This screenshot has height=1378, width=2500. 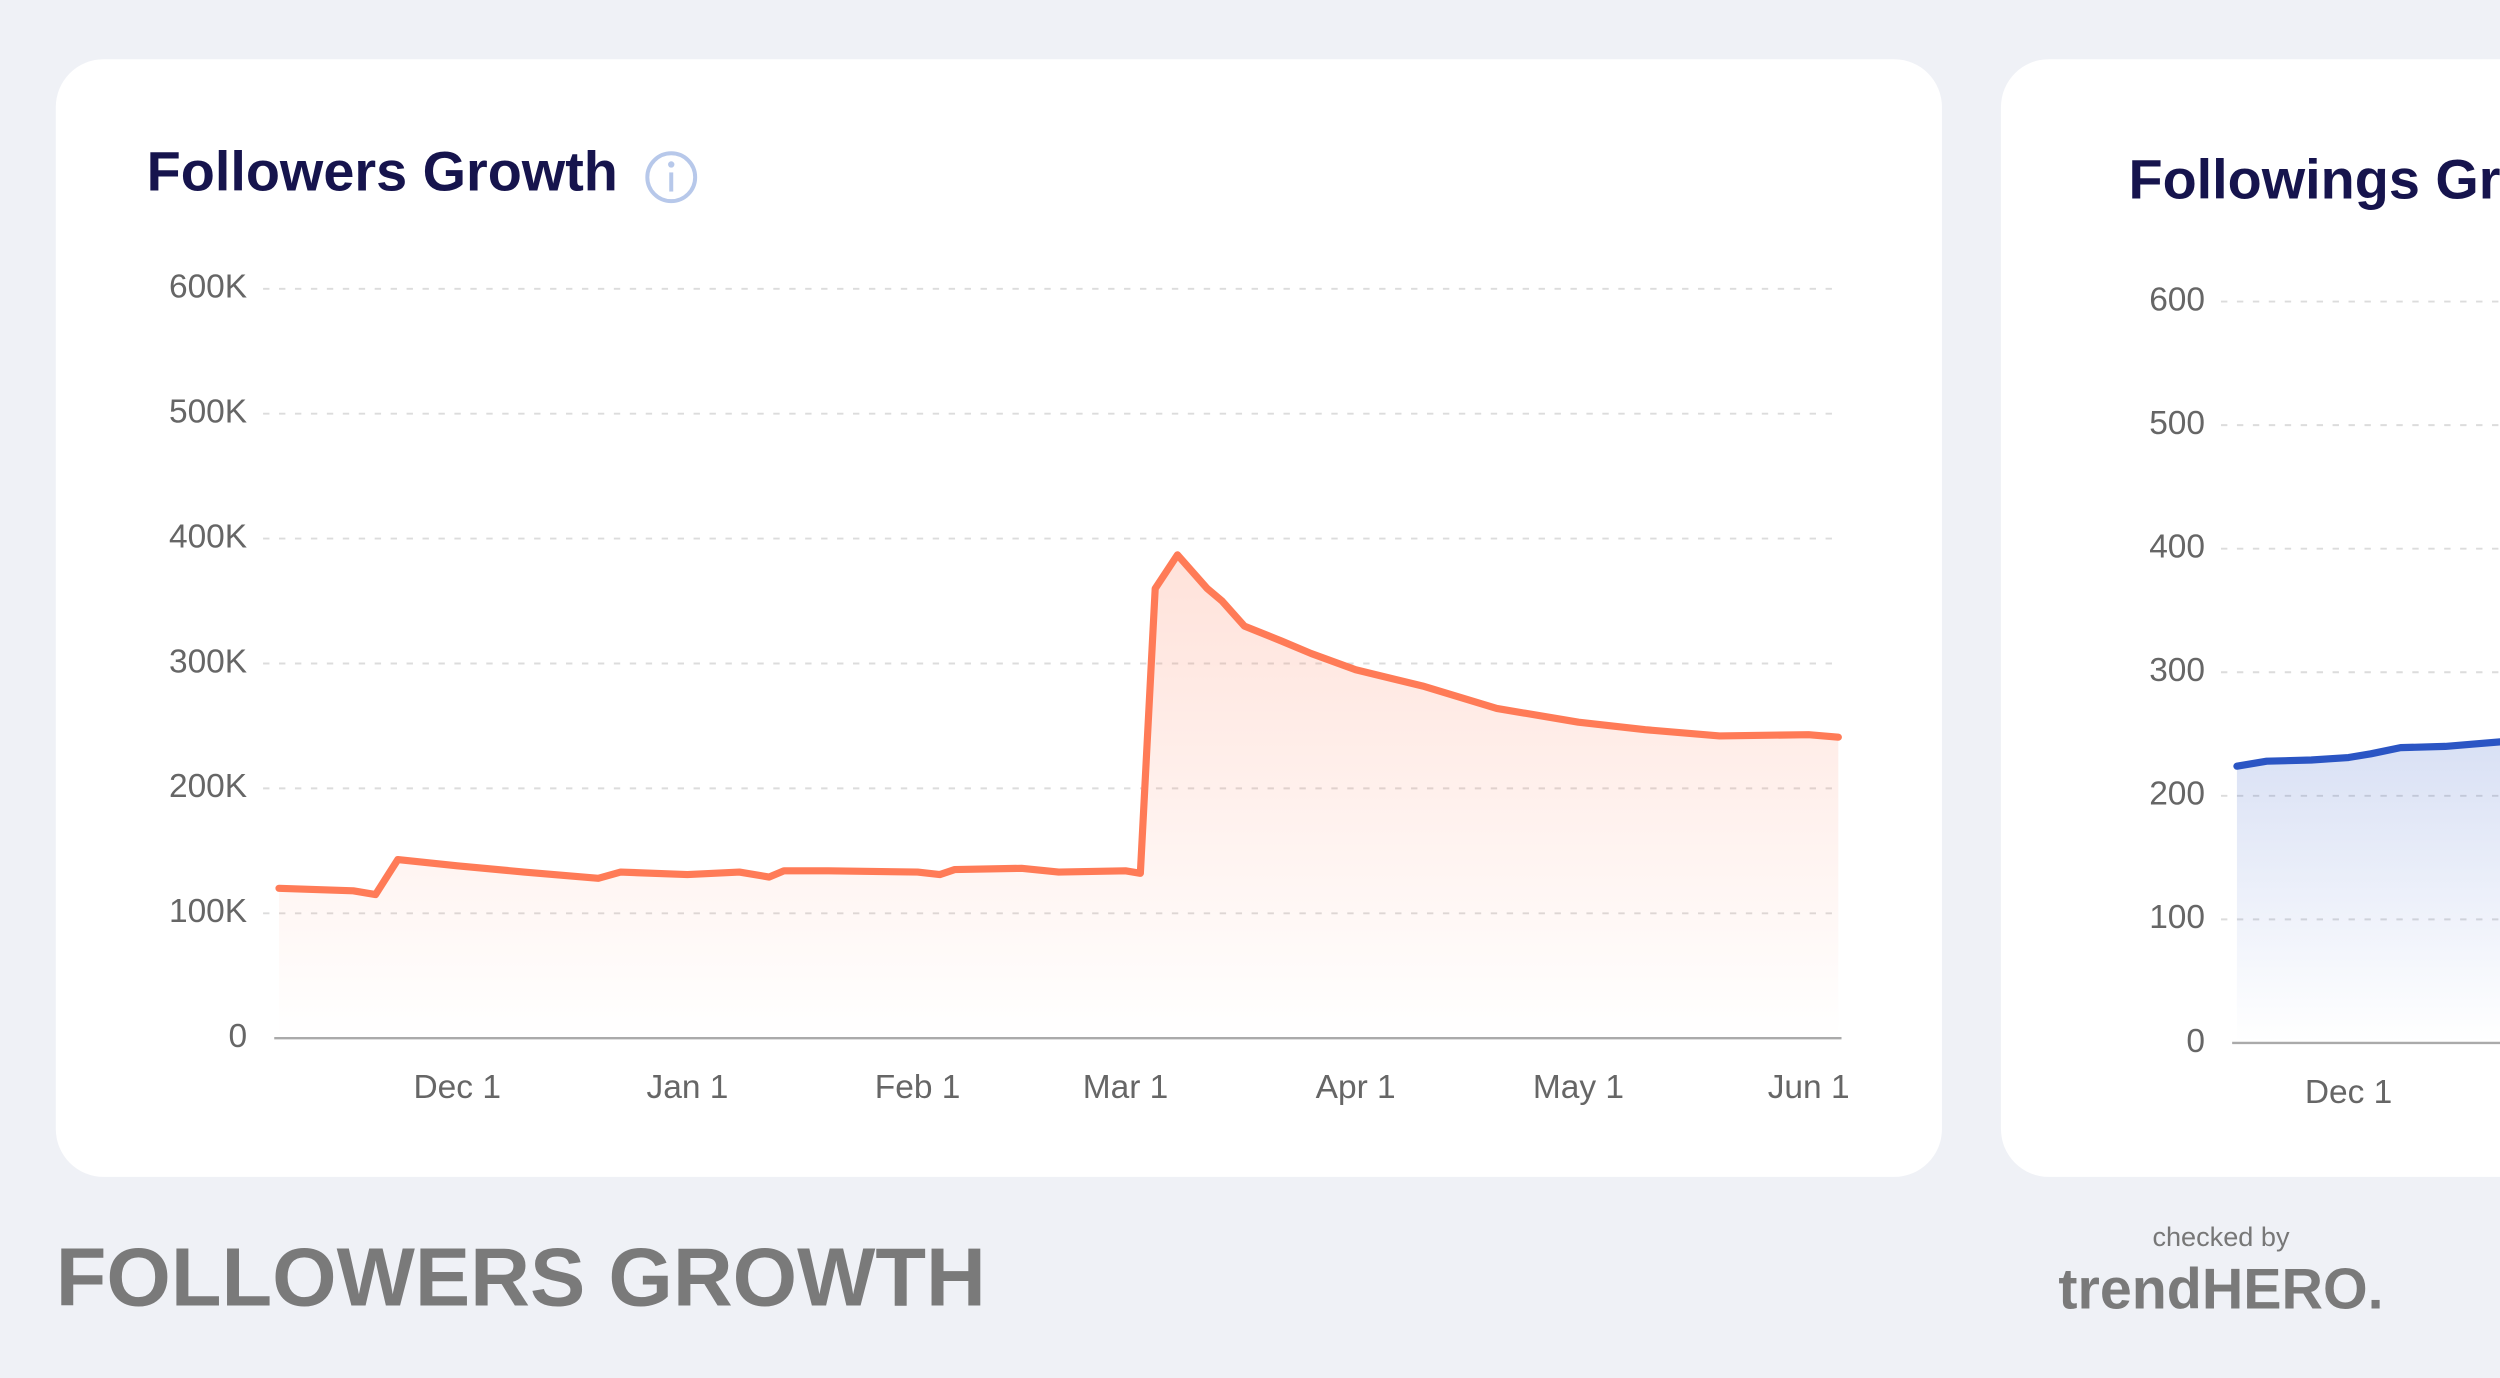 What do you see at coordinates (2366, 754) in the screenshot?
I see `line` at bounding box center [2366, 754].